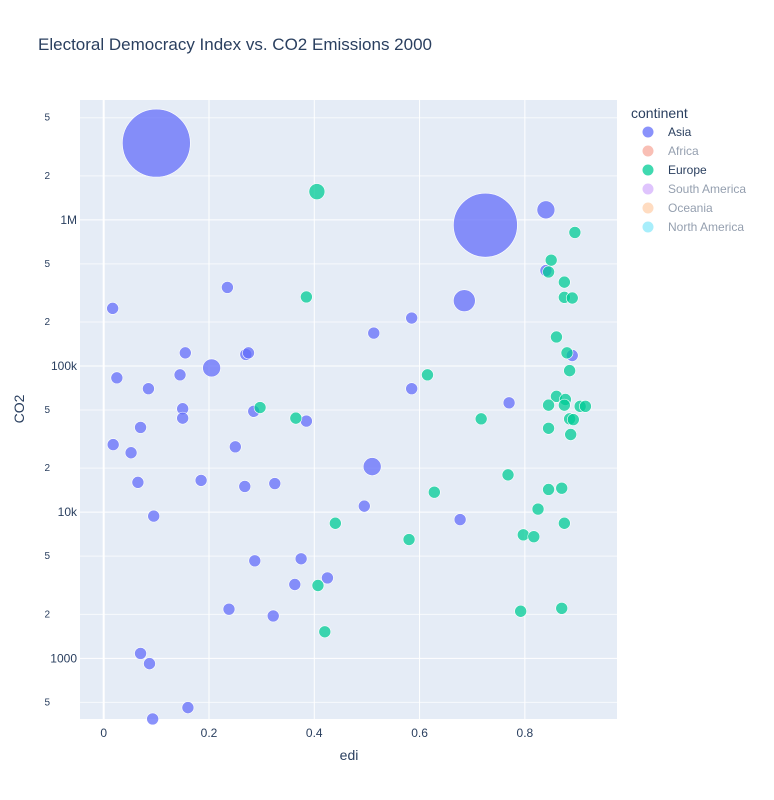 The height and width of the screenshot is (800, 774). I want to click on legend-item-europe: Europe, so click(675, 170).